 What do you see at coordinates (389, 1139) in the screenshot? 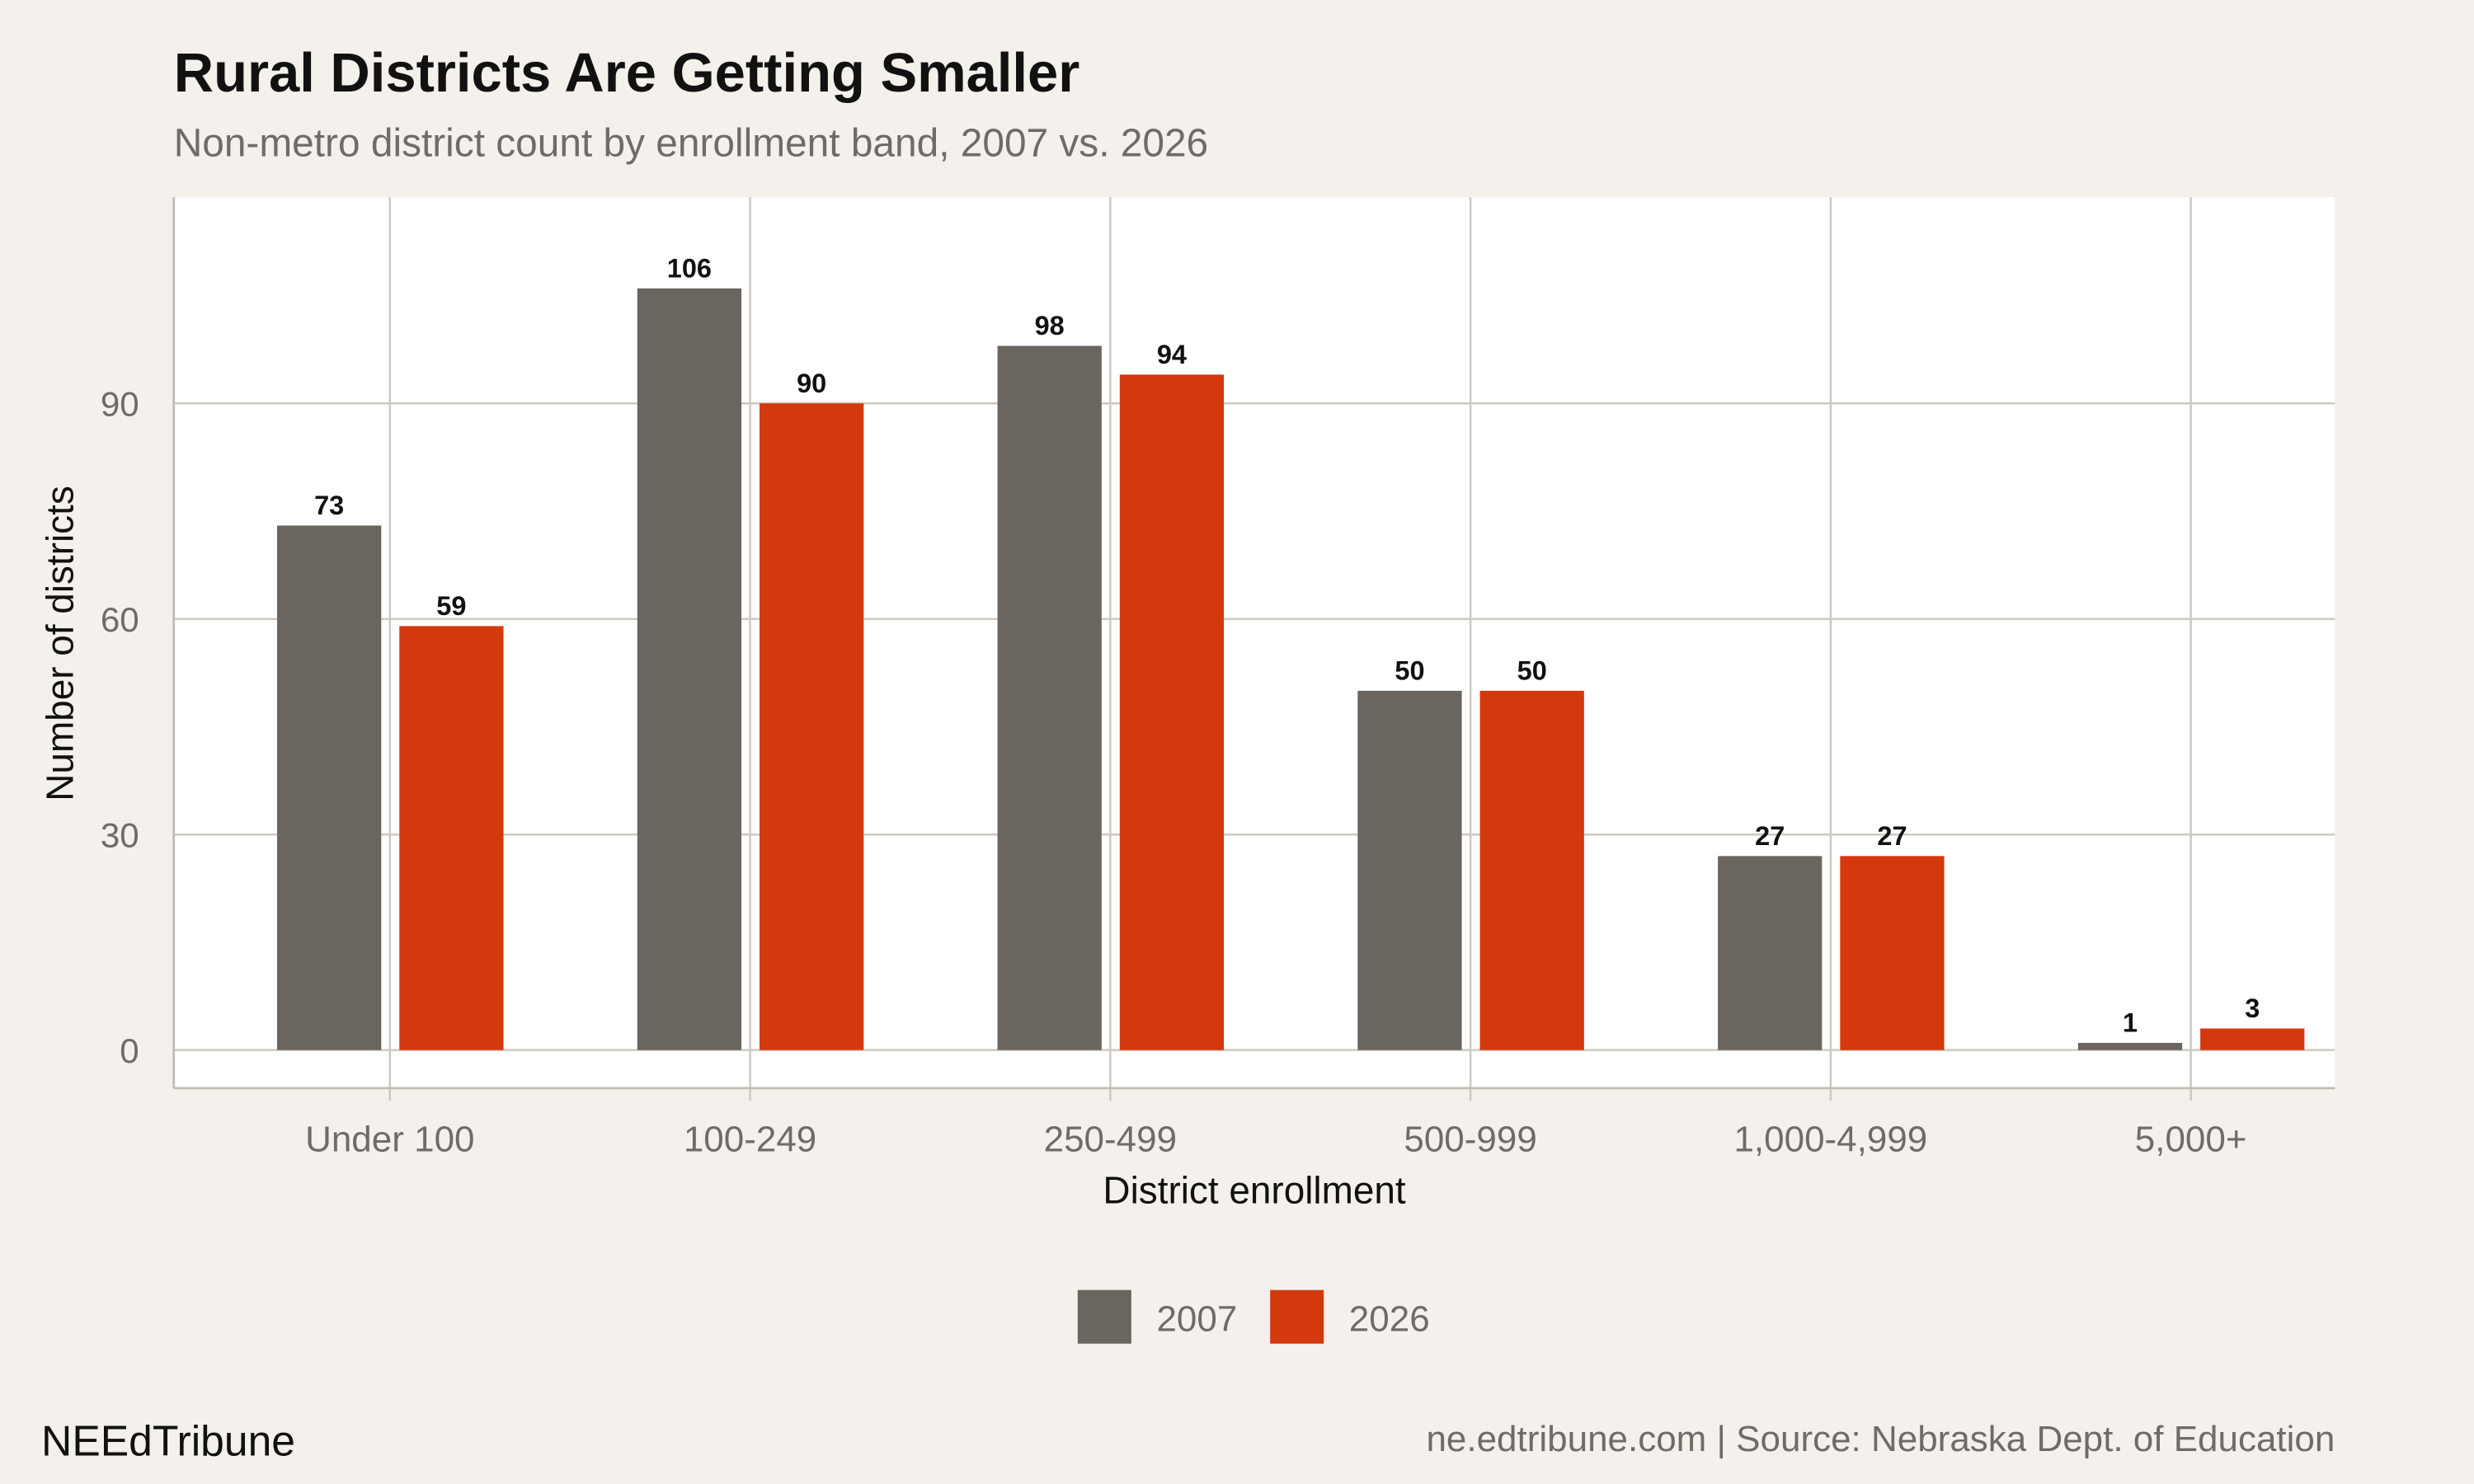
I see `x-tick-label: Under 100` at bounding box center [389, 1139].